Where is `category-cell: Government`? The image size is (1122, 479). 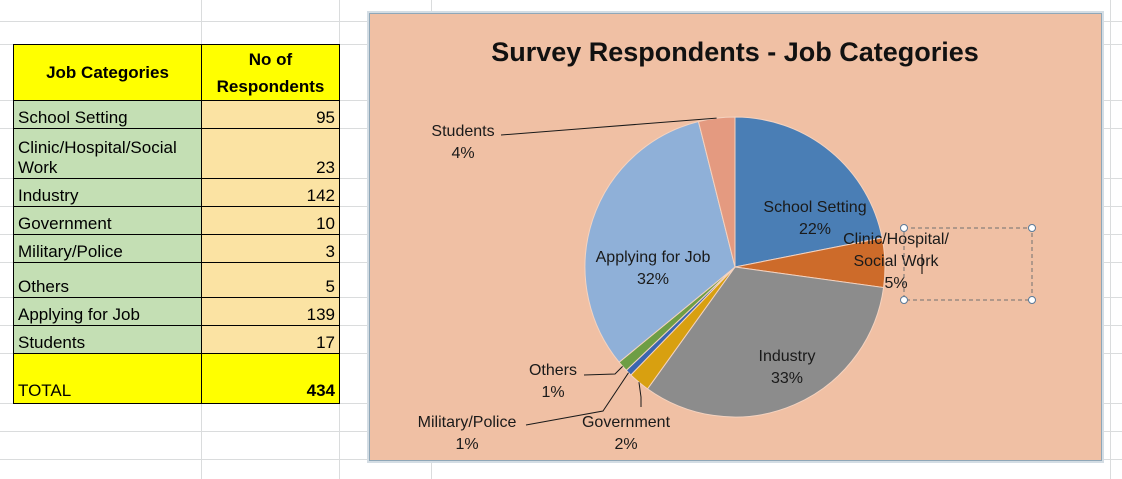
category-cell: Government is located at coordinates (107, 220).